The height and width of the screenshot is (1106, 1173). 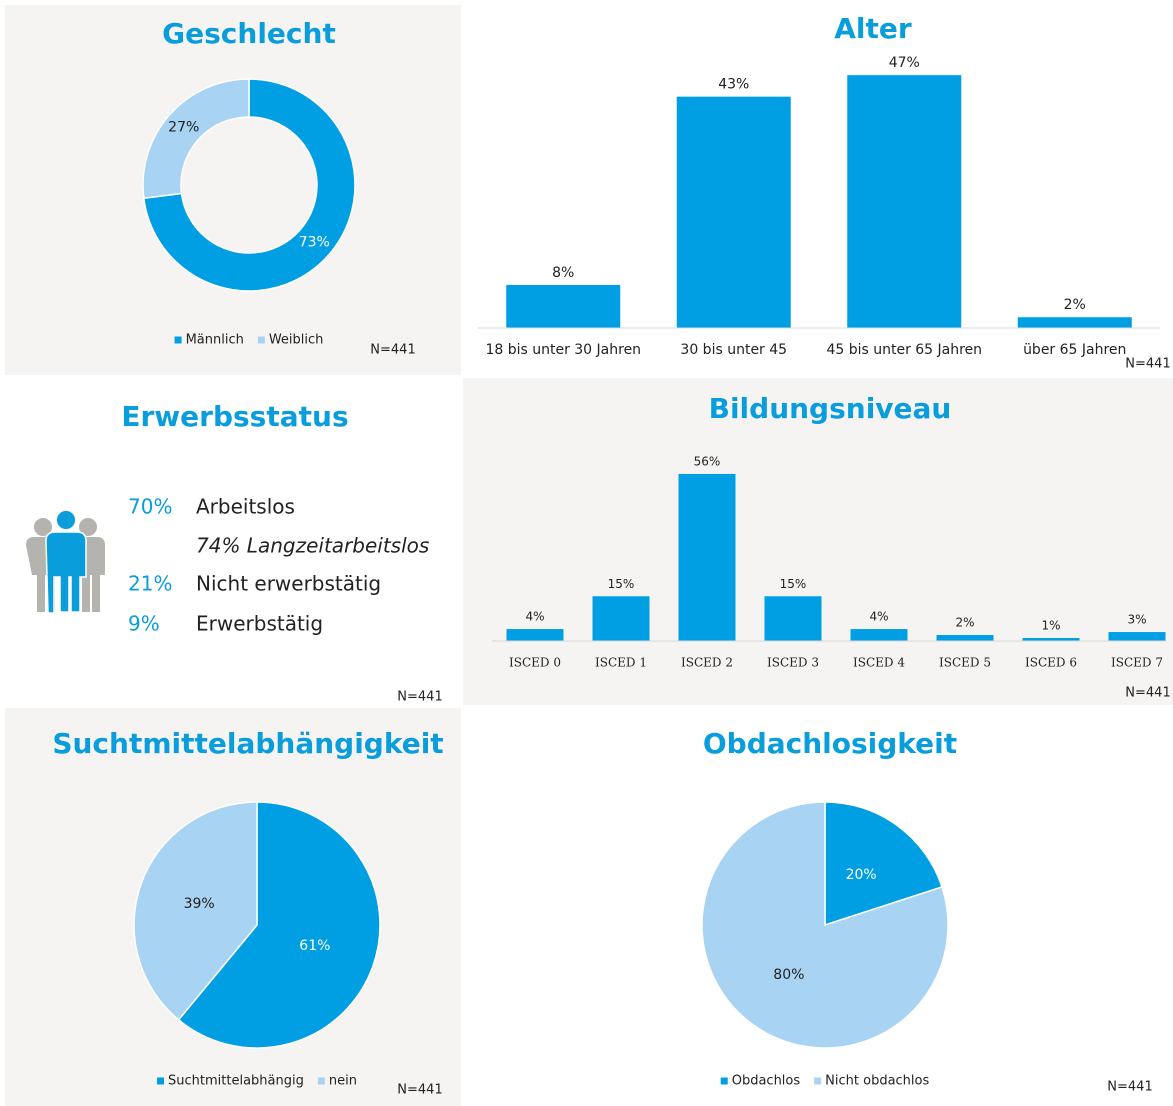 What do you see at coordinates (621, 663) in the screenshot?
I see `x-tick-label: ISCED 1` at bounding box center [621, 663].